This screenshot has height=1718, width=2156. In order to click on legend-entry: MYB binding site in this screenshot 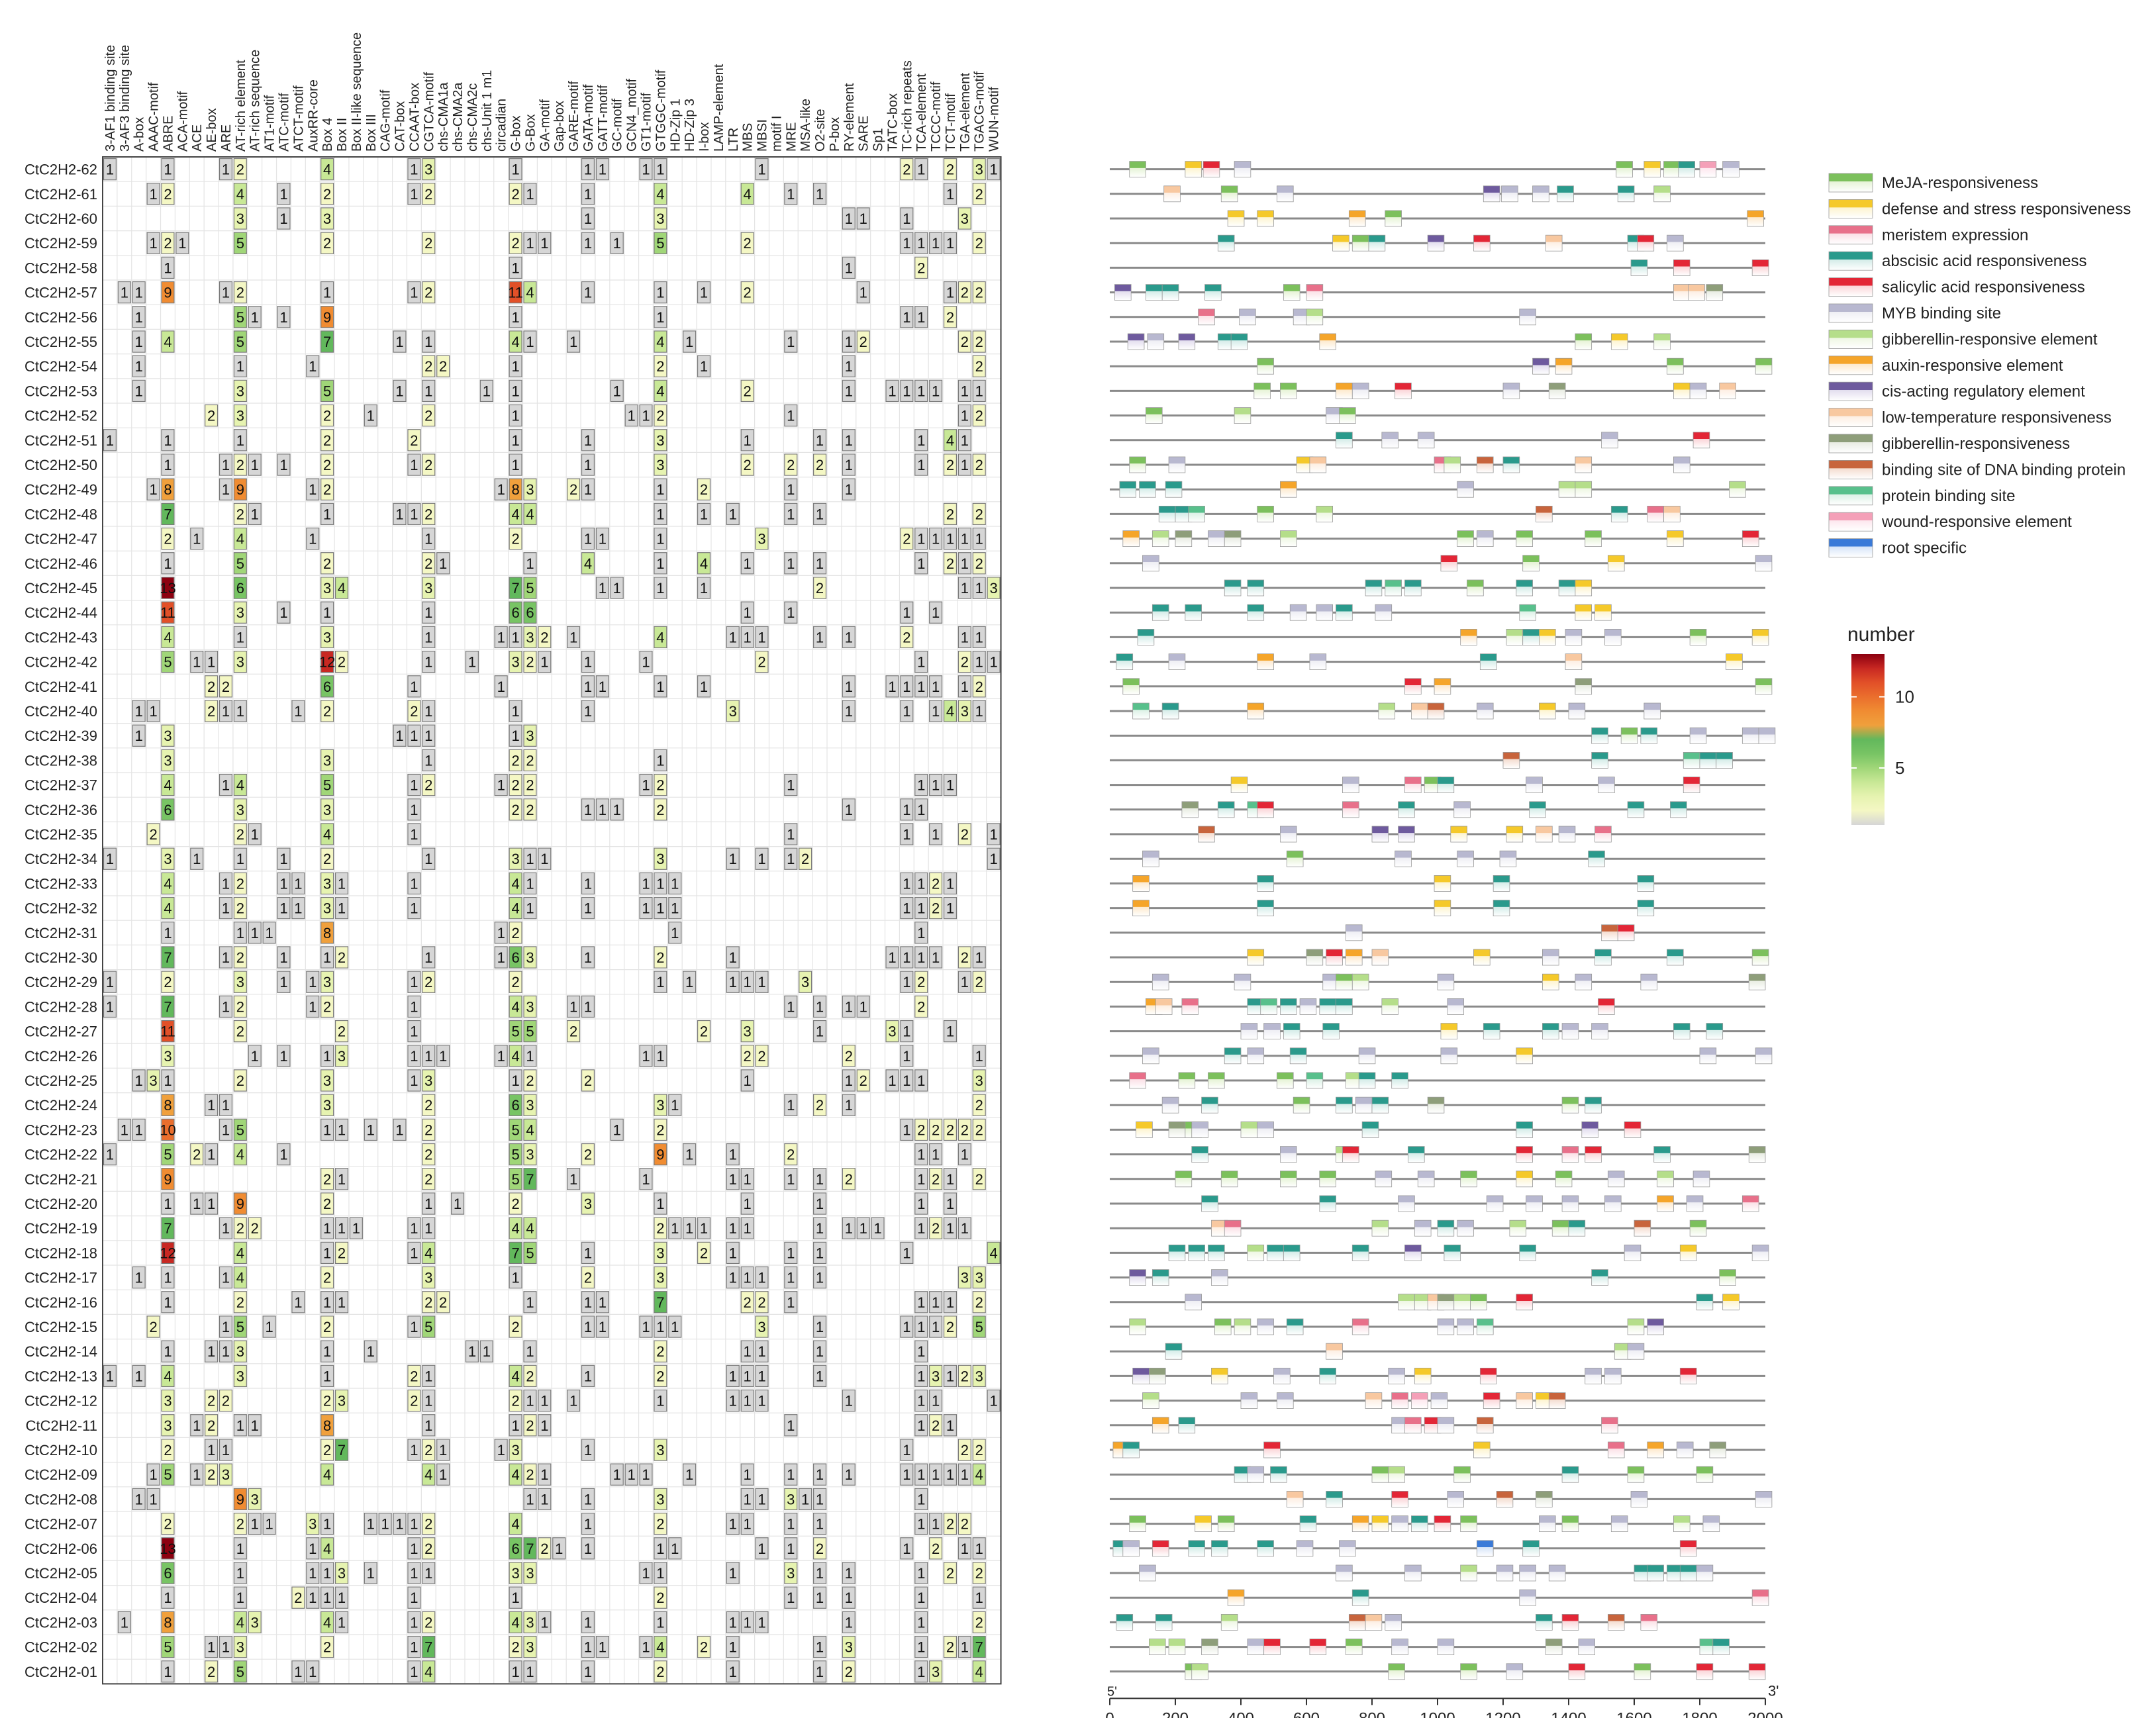, I will do `click(1914, 313)`.